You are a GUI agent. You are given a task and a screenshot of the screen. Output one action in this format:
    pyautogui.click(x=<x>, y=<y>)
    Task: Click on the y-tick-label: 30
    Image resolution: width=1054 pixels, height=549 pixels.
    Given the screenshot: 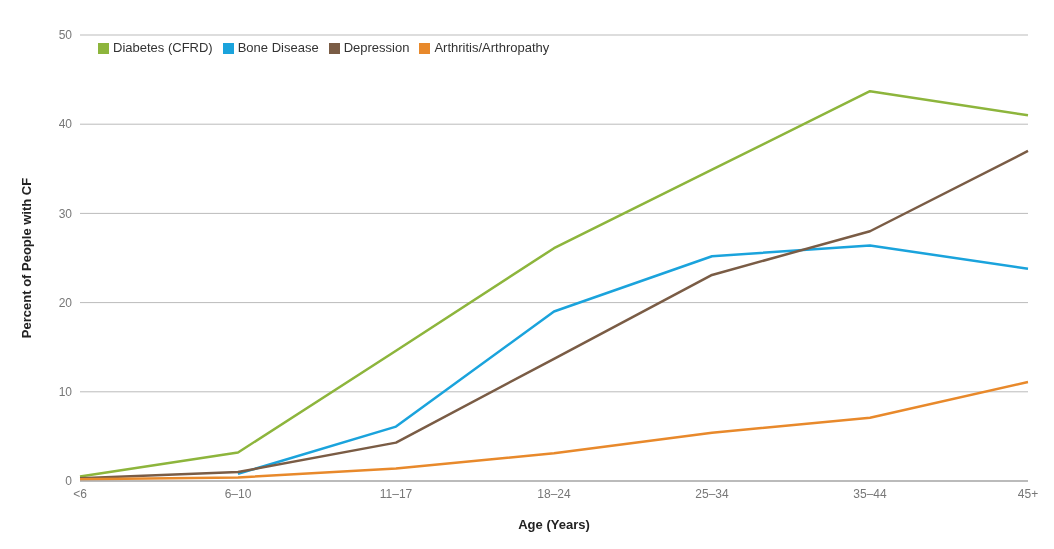 What is the action you would take?
    pyautogui.click(x=65, y=213)
    